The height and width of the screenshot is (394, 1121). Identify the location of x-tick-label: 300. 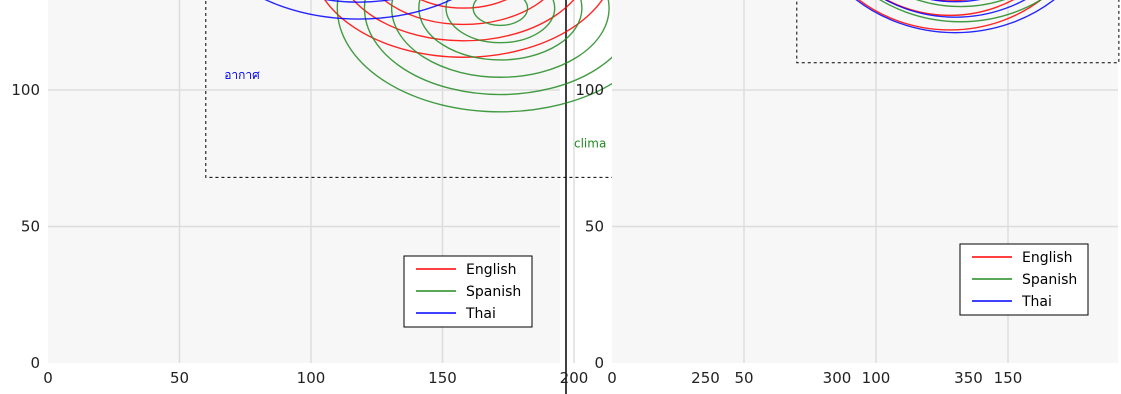
(837, 378).